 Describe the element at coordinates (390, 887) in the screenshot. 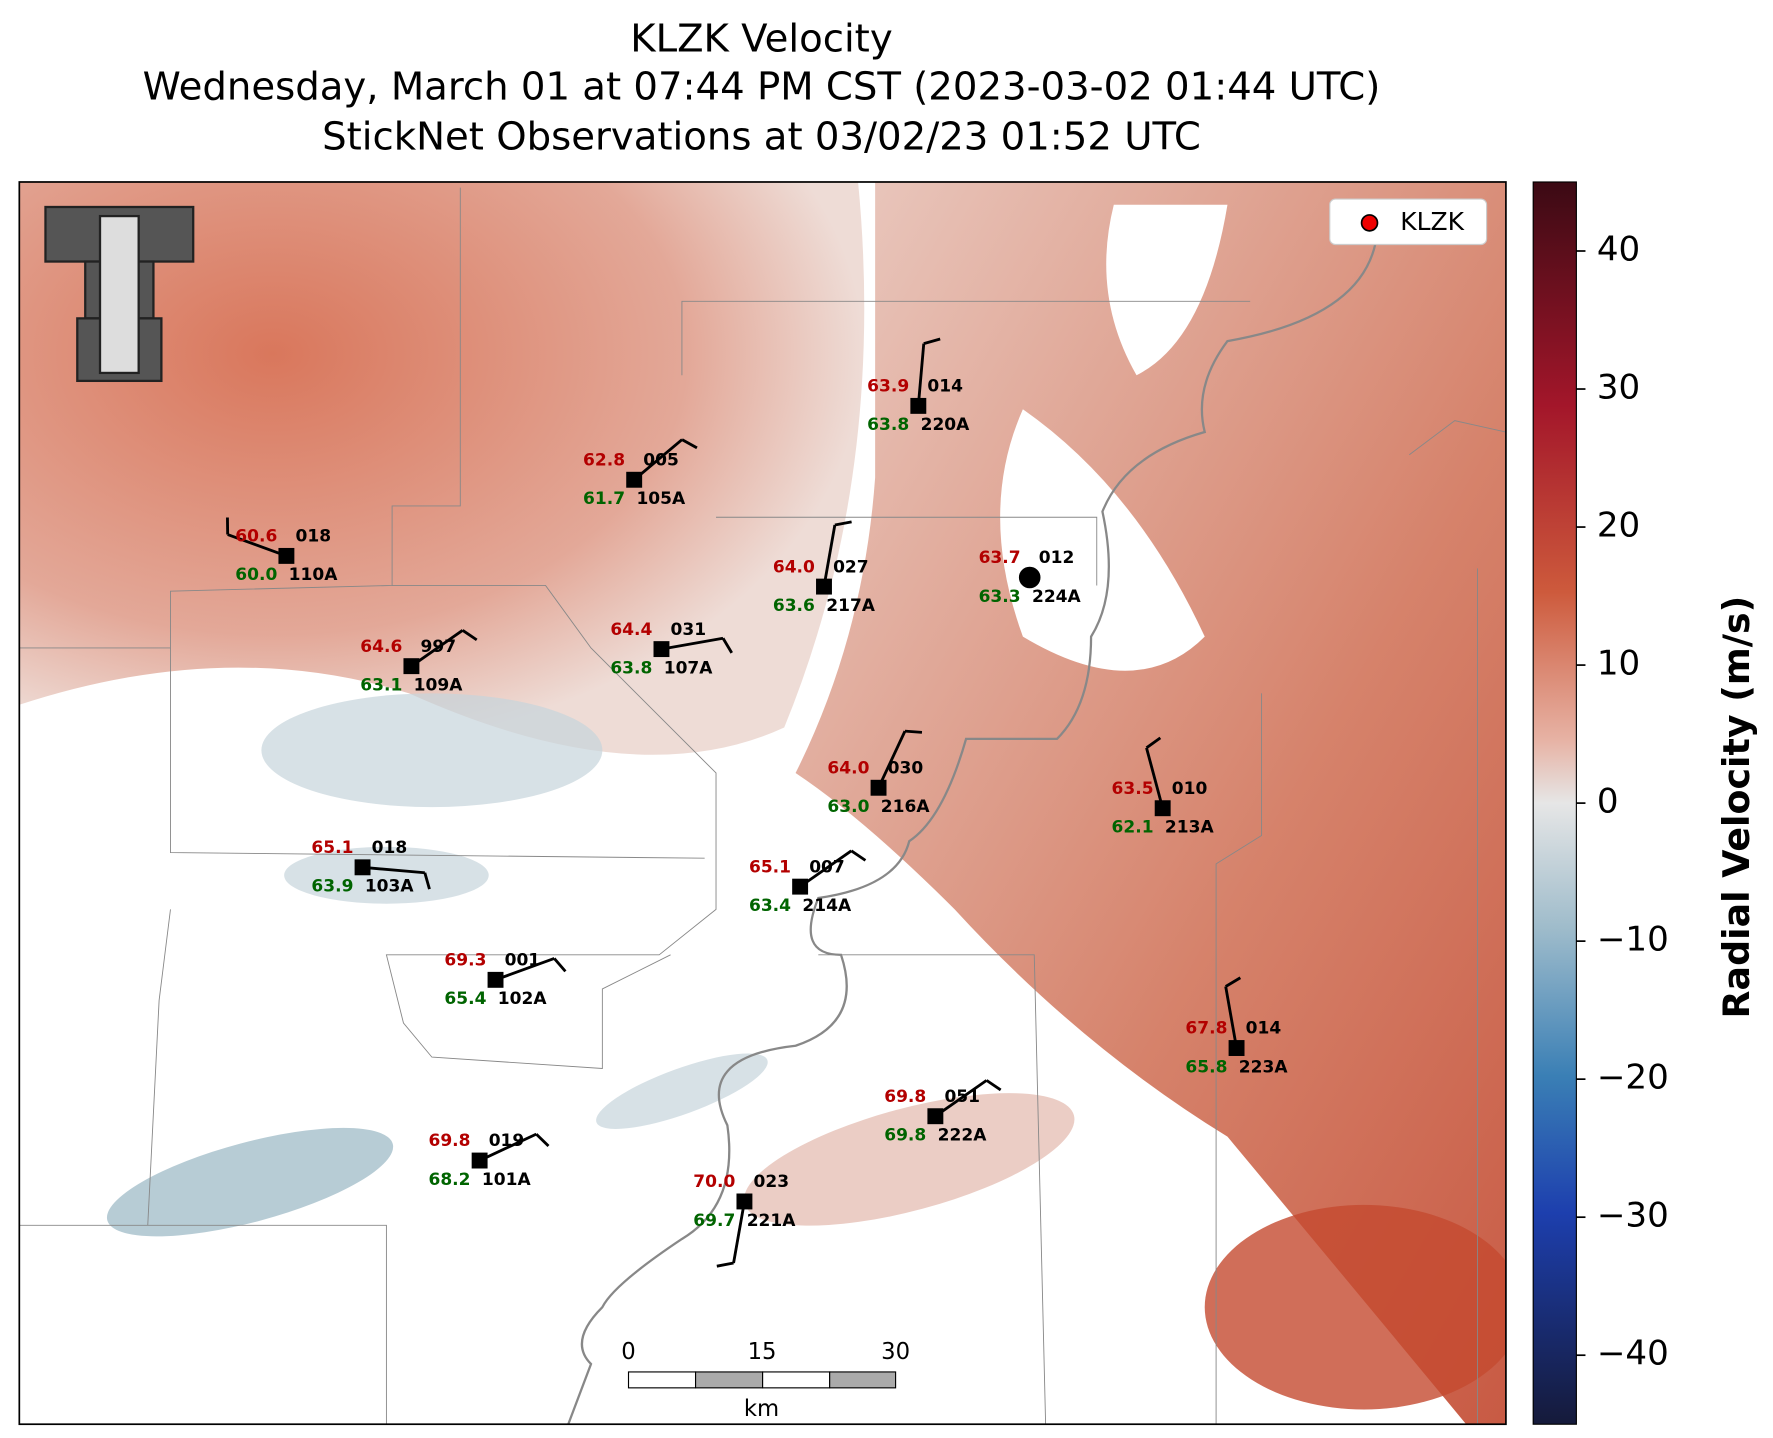

I see `station-id: 103A` at that location.